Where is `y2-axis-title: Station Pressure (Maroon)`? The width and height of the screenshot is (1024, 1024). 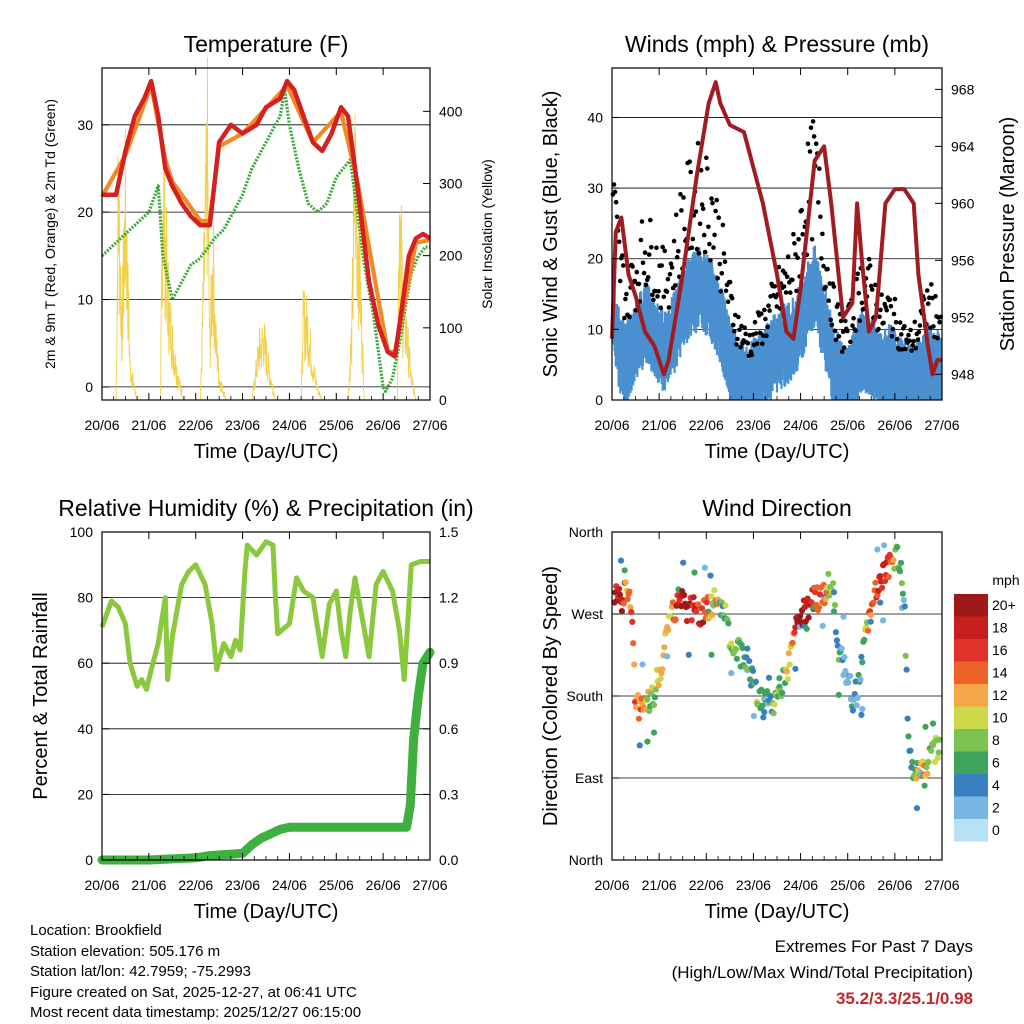 y2-axis-title: Station Pressure (Maroon) is located at coordinates (1008, 234).